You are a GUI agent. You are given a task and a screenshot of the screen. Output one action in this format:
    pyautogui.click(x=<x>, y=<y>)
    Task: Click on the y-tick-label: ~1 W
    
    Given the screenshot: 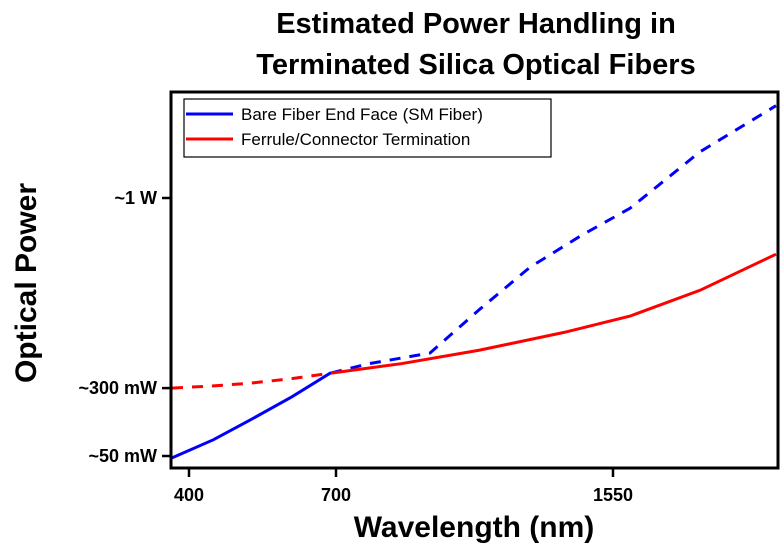 What is the action you would take?
    pyautogui.click(x=135, y=198)
    